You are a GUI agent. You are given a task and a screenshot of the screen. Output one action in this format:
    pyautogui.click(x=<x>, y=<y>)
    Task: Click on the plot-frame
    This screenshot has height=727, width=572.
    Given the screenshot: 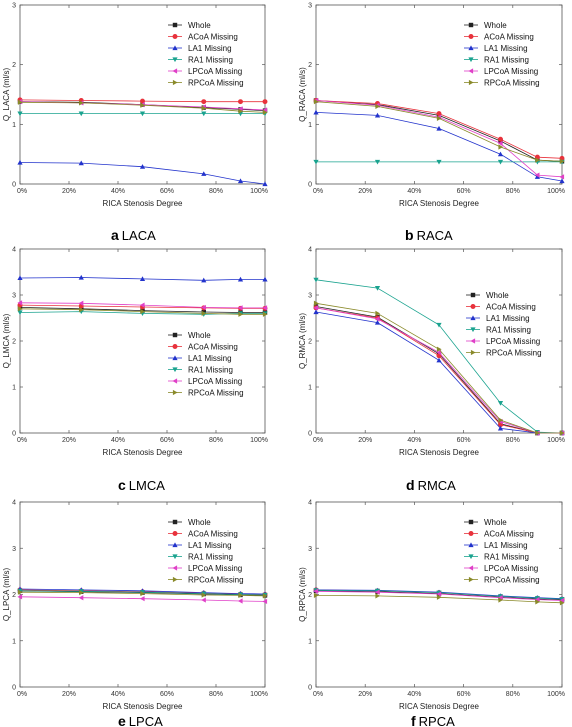 What is the action you would take?
    pyautogui.click(x=142, y=94)
    